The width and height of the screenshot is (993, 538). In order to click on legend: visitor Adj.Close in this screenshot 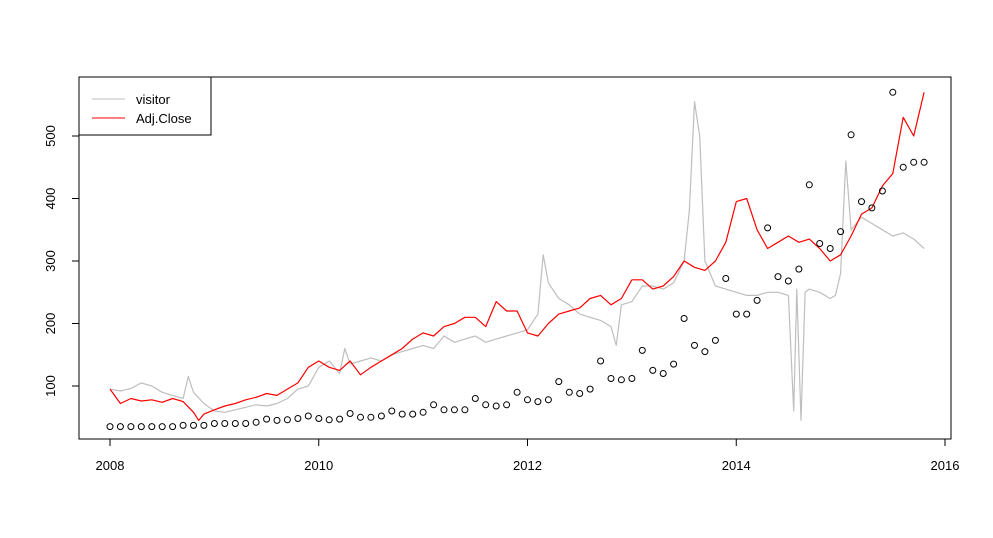, I will do `click(145, 106)`.